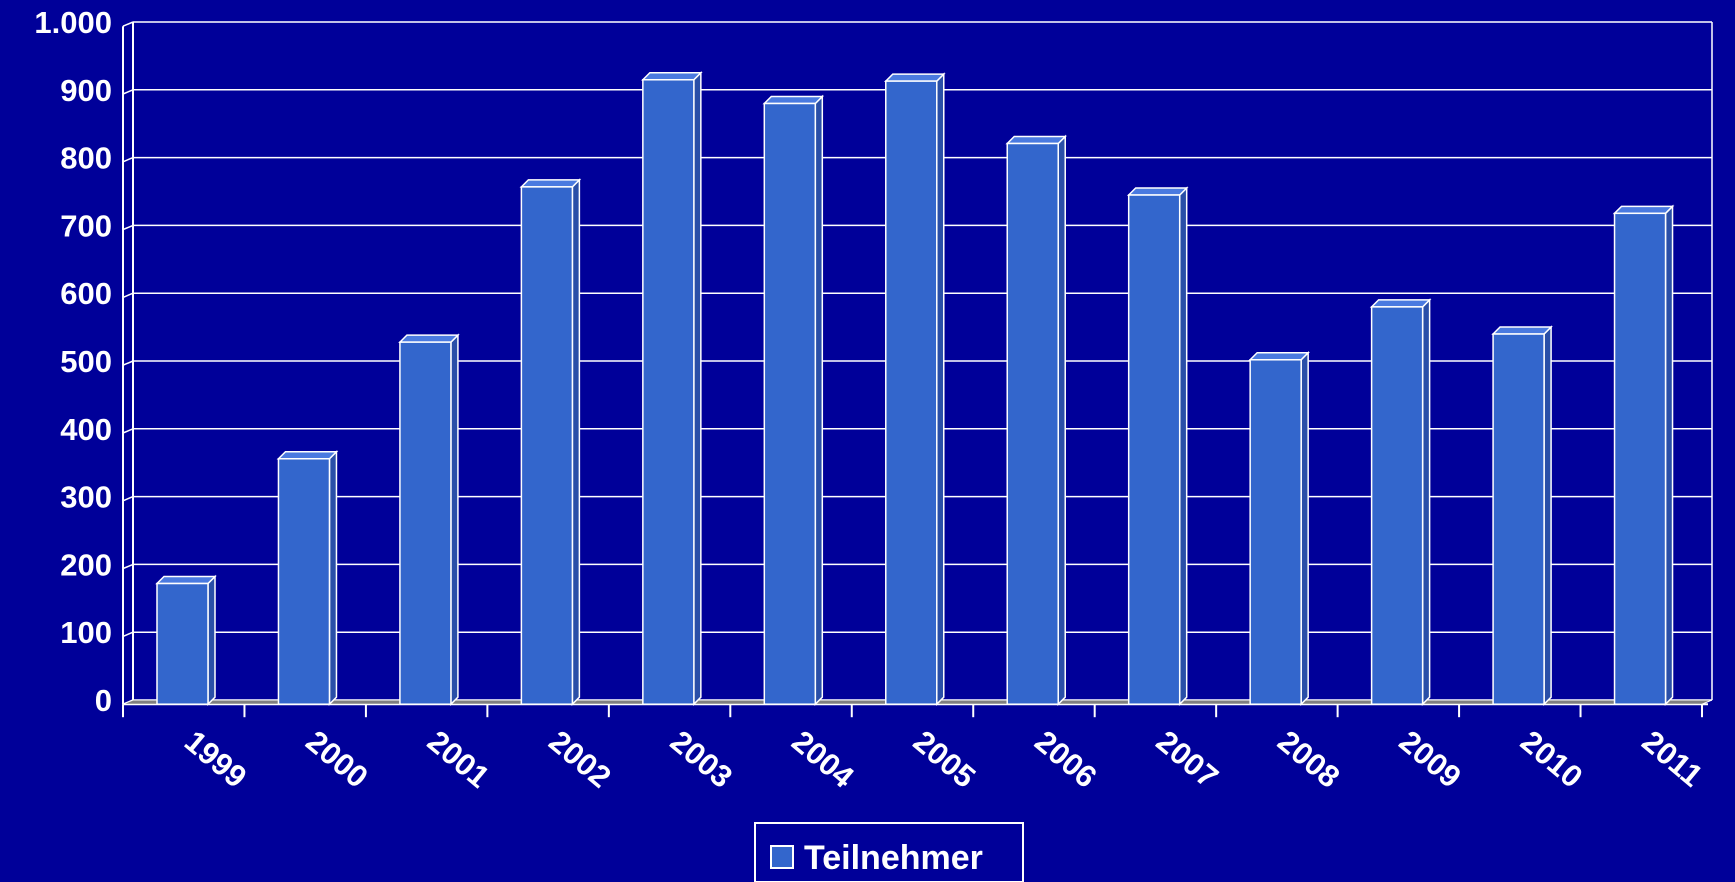 This screenshot has width=1735, height=882. I want to click on x-tick-label: 2009, so click(1430, 759).